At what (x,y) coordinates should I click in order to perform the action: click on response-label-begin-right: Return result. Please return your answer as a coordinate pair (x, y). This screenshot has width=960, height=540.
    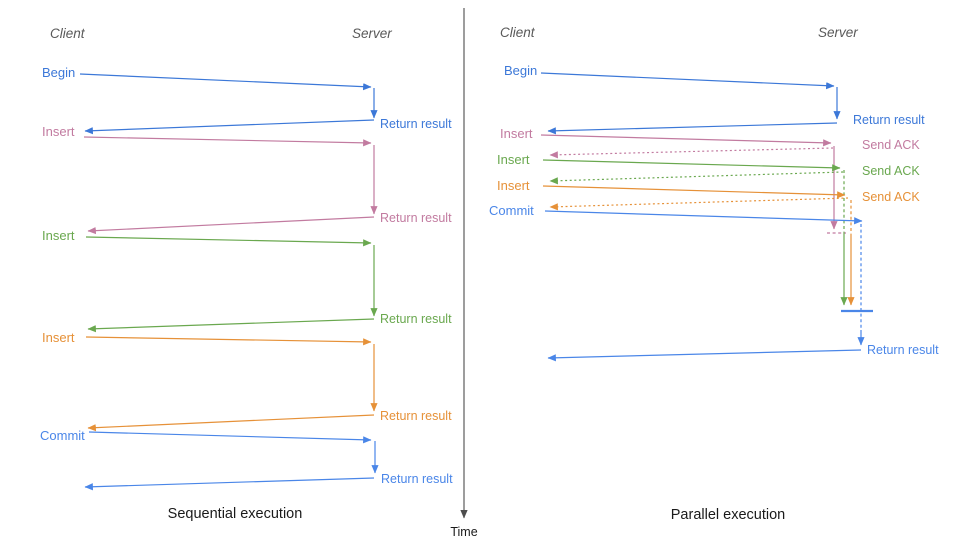
    Looking at the image, I should click on (889, 120).